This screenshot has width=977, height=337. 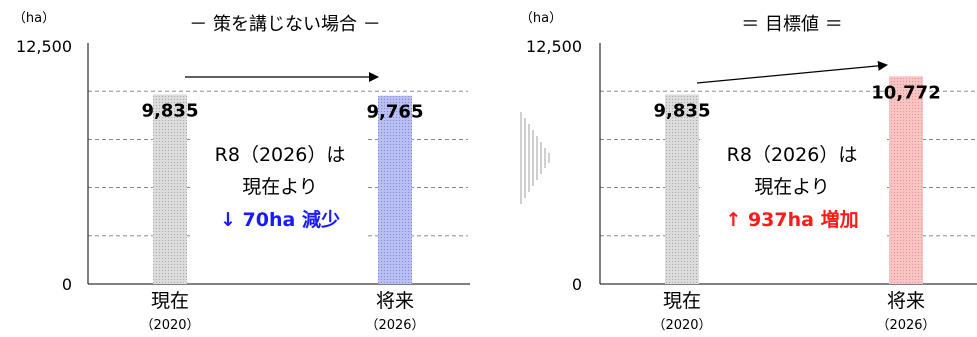 I want to click on trend-arrow, so click(x=792, y=72).